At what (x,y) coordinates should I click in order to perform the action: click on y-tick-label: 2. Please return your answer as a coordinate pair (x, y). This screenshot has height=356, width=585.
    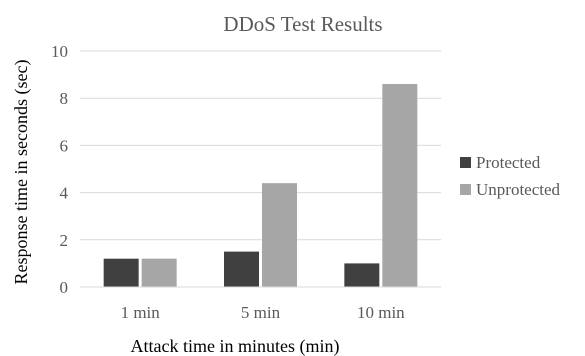
    Looking at the image, I should click on (64, 240).